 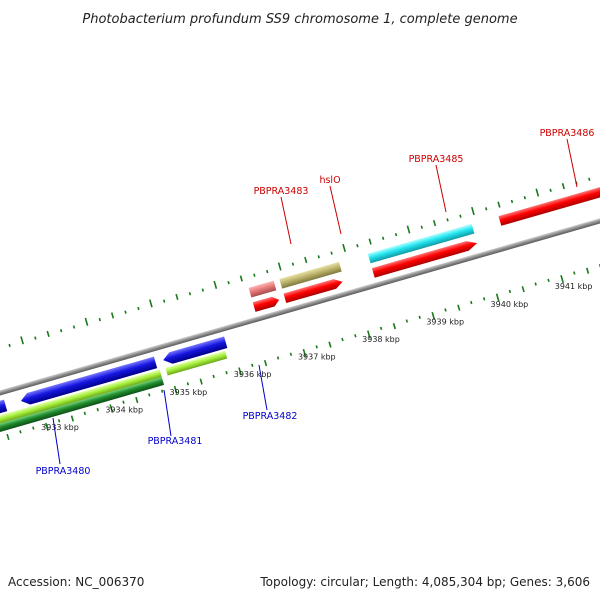 I want to click on gene-arrow-pbpra3483-lower, so click(x=266, y=303).